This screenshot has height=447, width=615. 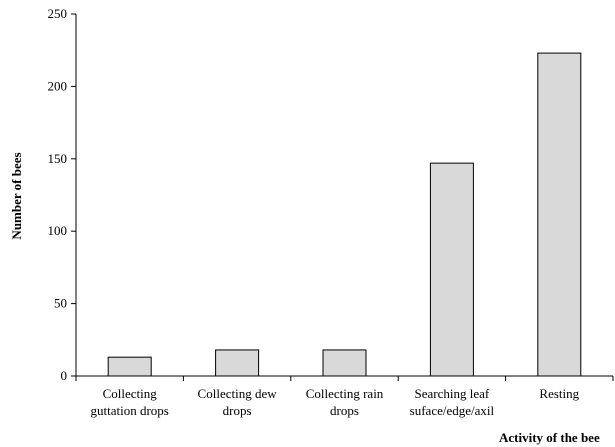 I want to click on x-category-label: Collecting dew drops, so click(x=238, y=402).